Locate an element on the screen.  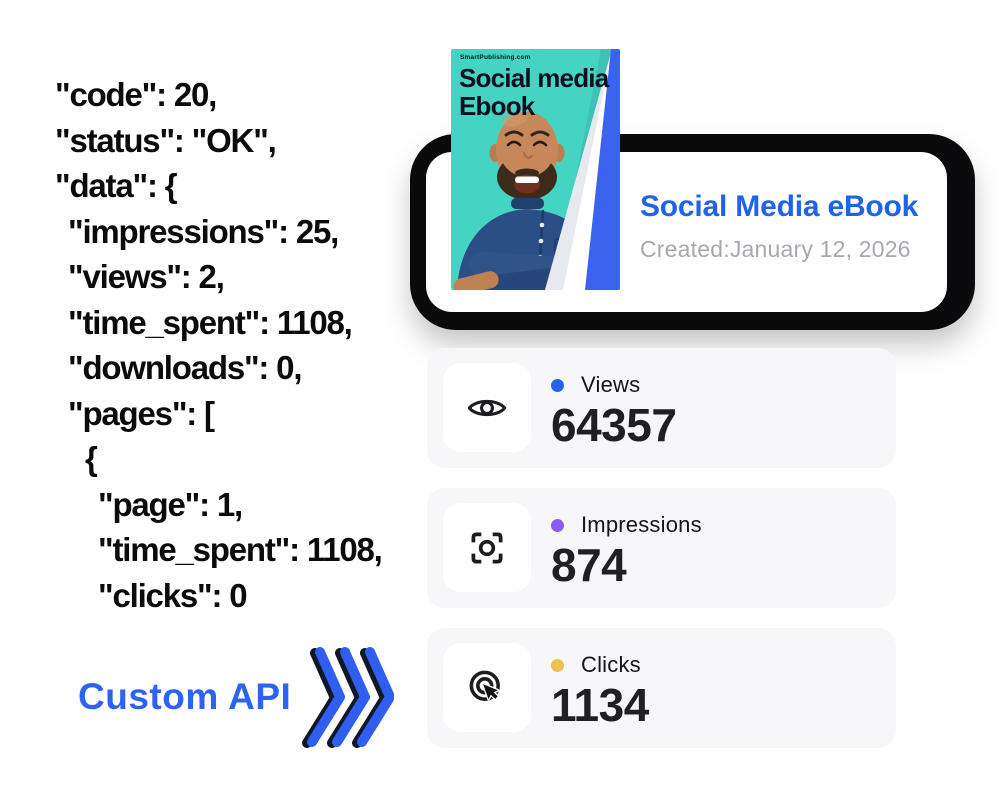
scan-icon is located at coordinates (487, 547).